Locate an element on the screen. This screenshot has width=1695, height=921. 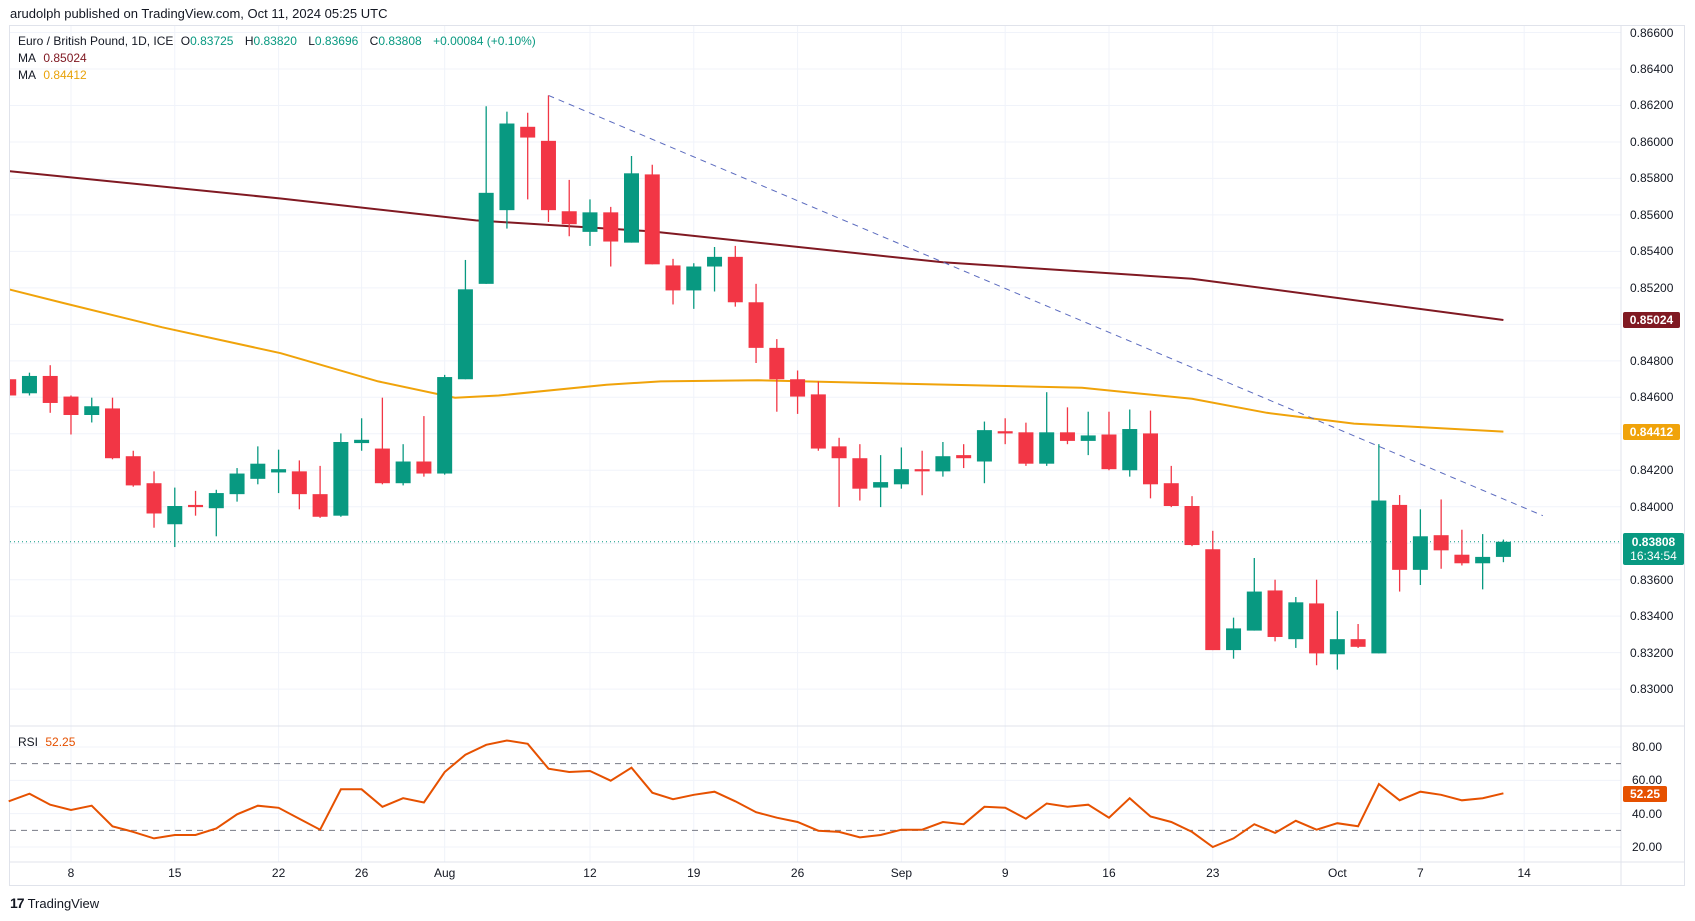
date-tick-label: 19 is located at coordinates (694, 873).